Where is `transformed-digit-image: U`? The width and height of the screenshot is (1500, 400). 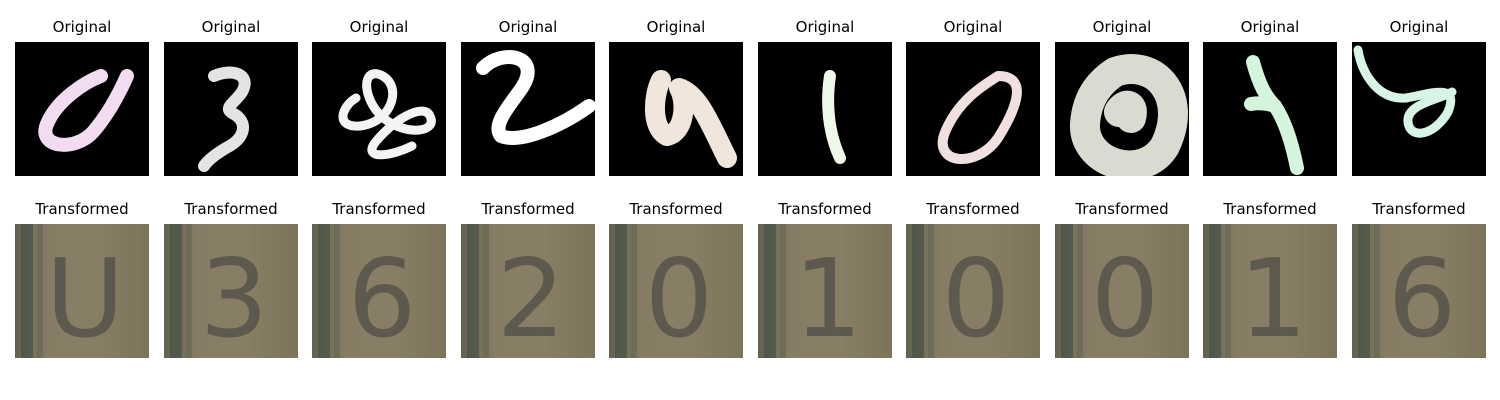 transformed-digit-image: U is located at coordinates (82, 291).